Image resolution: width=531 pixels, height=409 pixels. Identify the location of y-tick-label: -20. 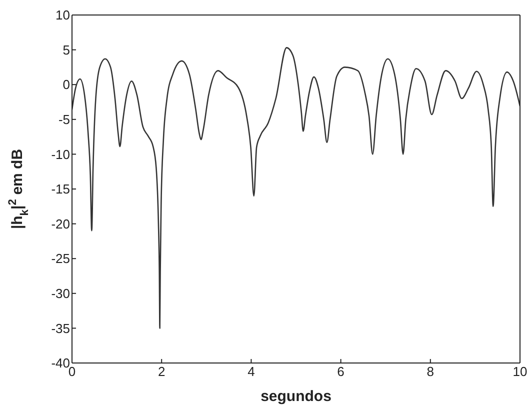
(60, 224).